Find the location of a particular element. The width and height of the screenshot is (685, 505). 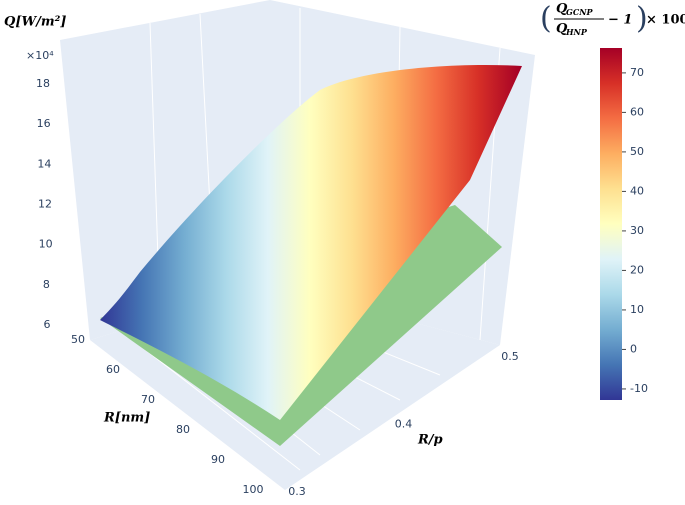

x-tick-label: 100 is located at coordinates (253, 489).